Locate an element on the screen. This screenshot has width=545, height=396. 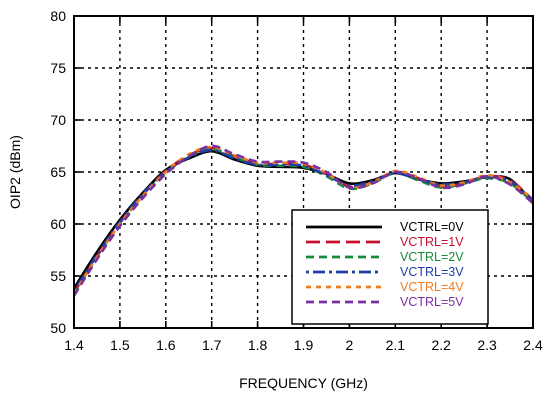
x-tick-label: 1.9 is located at coordinates (304, 345).